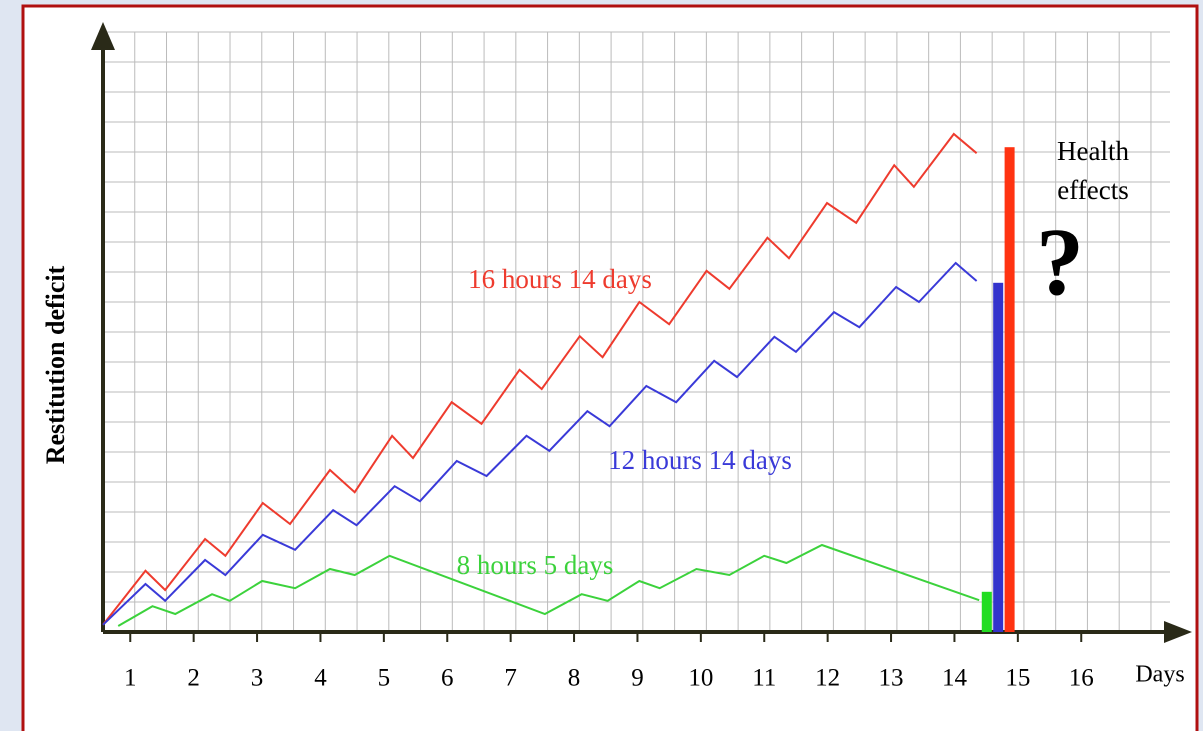 The height and width of the screenshot is (731, 1203). I want to click on x-tick-label: 6, so click(447, 678).